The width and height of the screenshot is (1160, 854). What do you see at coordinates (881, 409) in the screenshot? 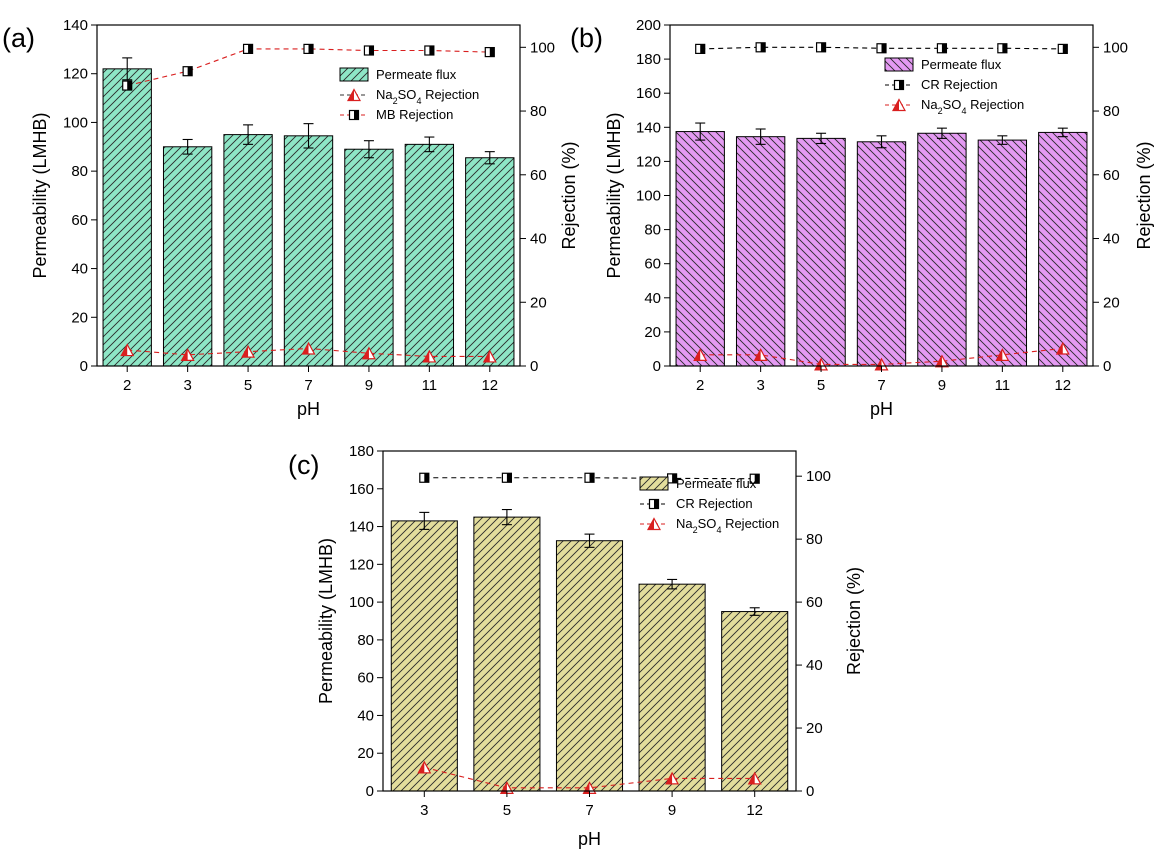
I see `x-axis-label: pH` at bounding box center [881, 409].